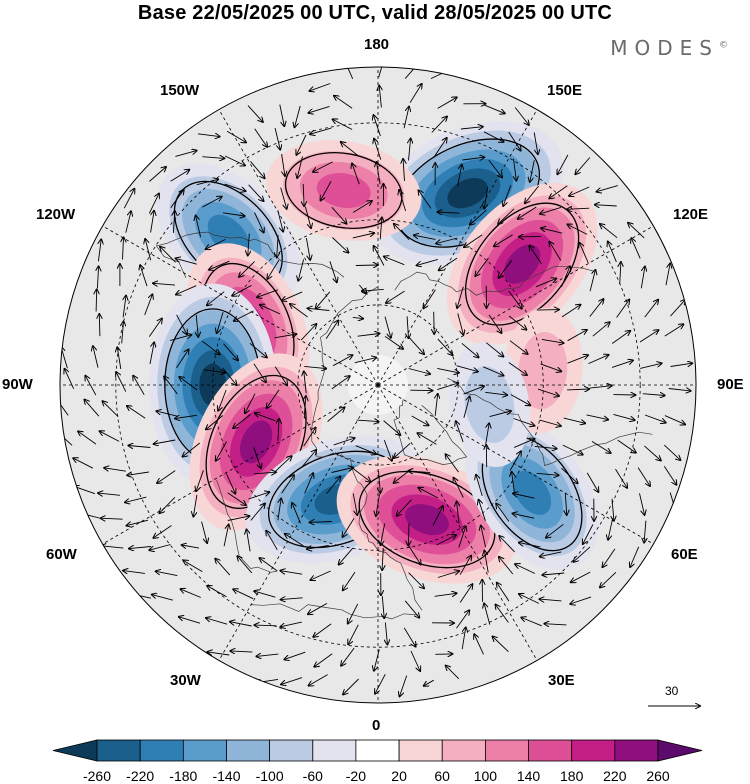  What do you see at coordinates (376, 44) in the screenshot?
I see `lon-label-180: 180` at bounding box center [376, 44].